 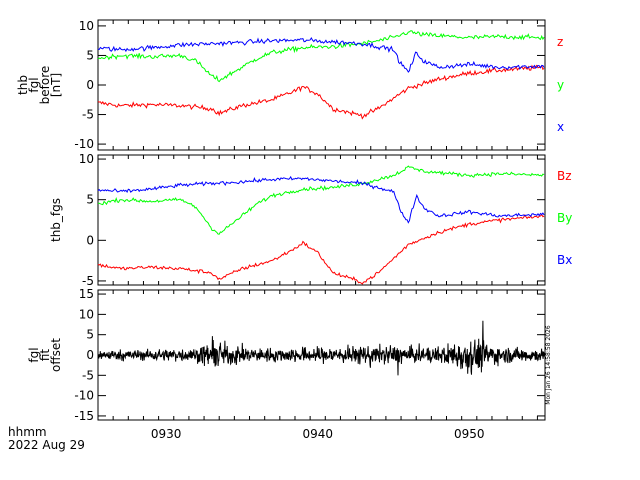 I want to click on panel-ylabel-line: [nT], so click(x=56, y=85).